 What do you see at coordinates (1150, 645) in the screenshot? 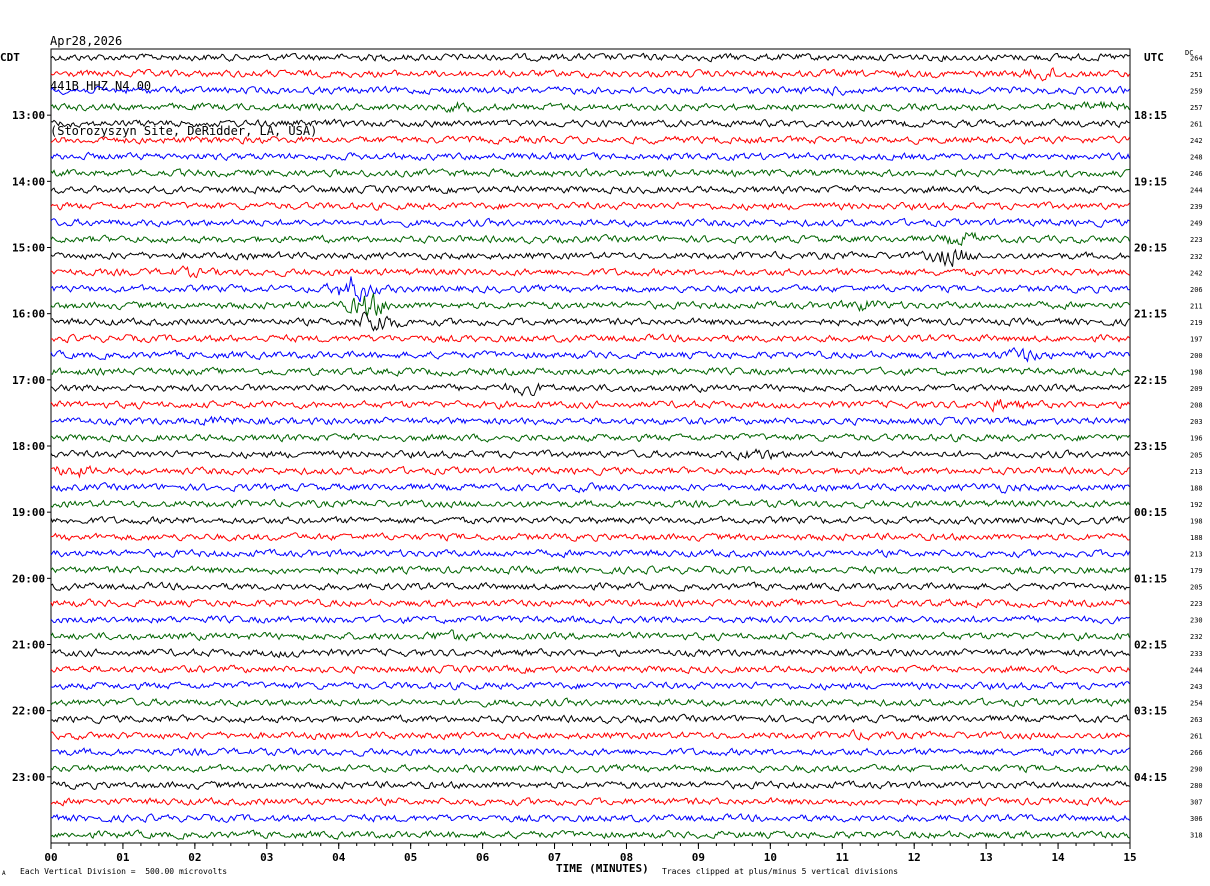
I see `right-hour-label: 02:15` at bounding box center [1150, 645].